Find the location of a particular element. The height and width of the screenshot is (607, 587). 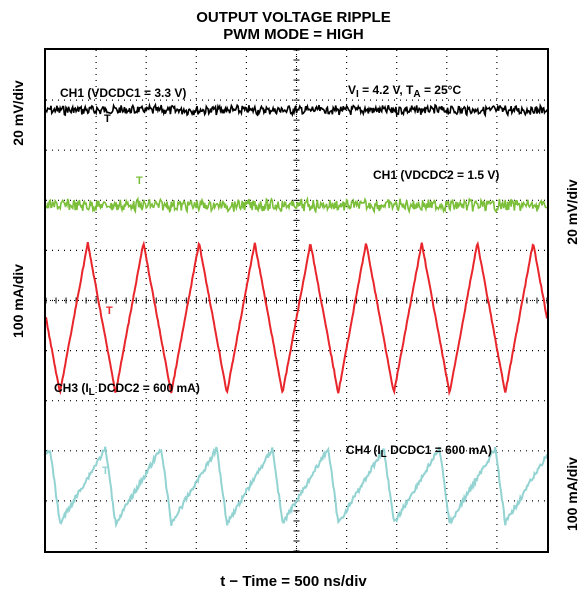

ch3-label-sub: L is located at coordinates (91, 392).